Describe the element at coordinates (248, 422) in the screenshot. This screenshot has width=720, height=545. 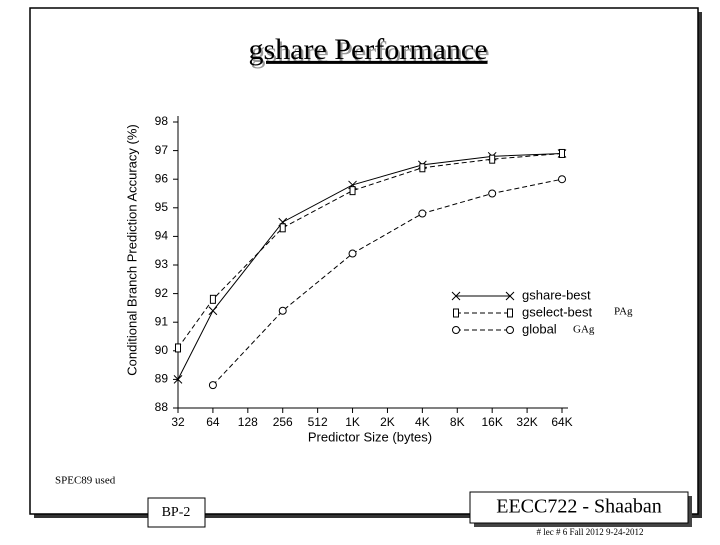
I see `x-tick-label: 128` at that location.